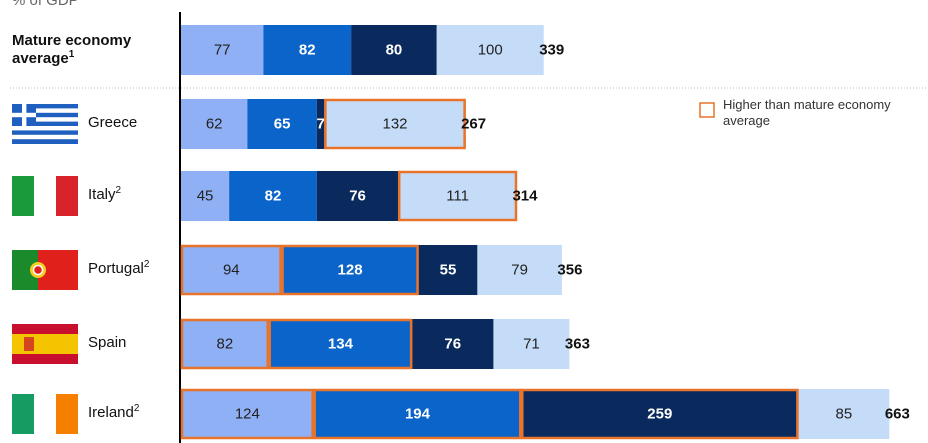 The width and height of the screenshot is (928, 443). I want to click on value-label: 77, so click(222, 50).